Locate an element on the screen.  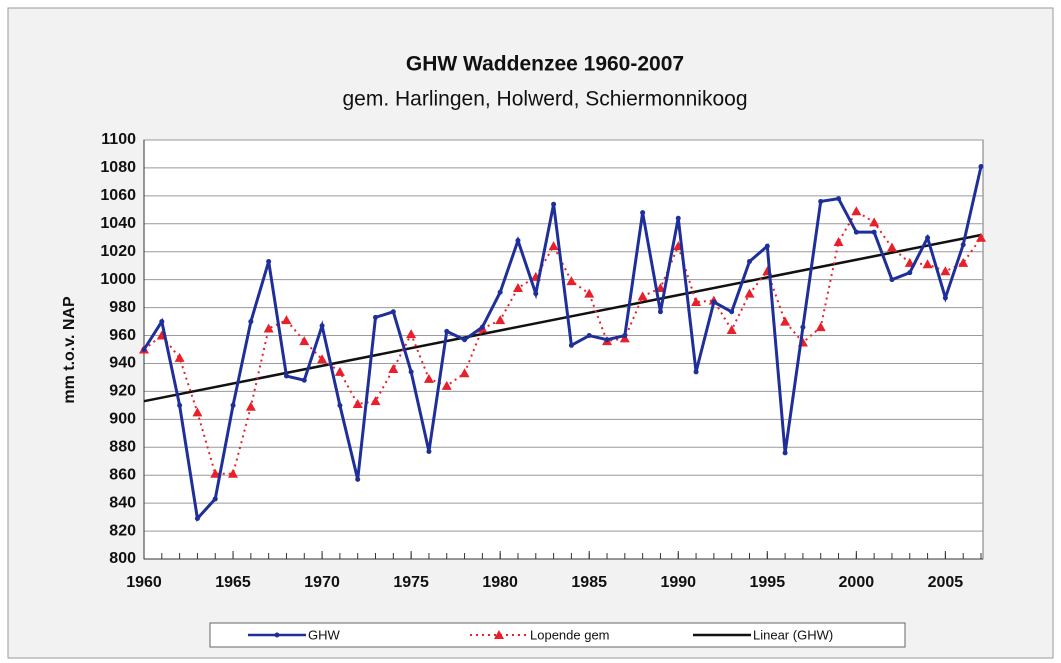
y-tick-label: 1100 is located at coordinates (118, 139).